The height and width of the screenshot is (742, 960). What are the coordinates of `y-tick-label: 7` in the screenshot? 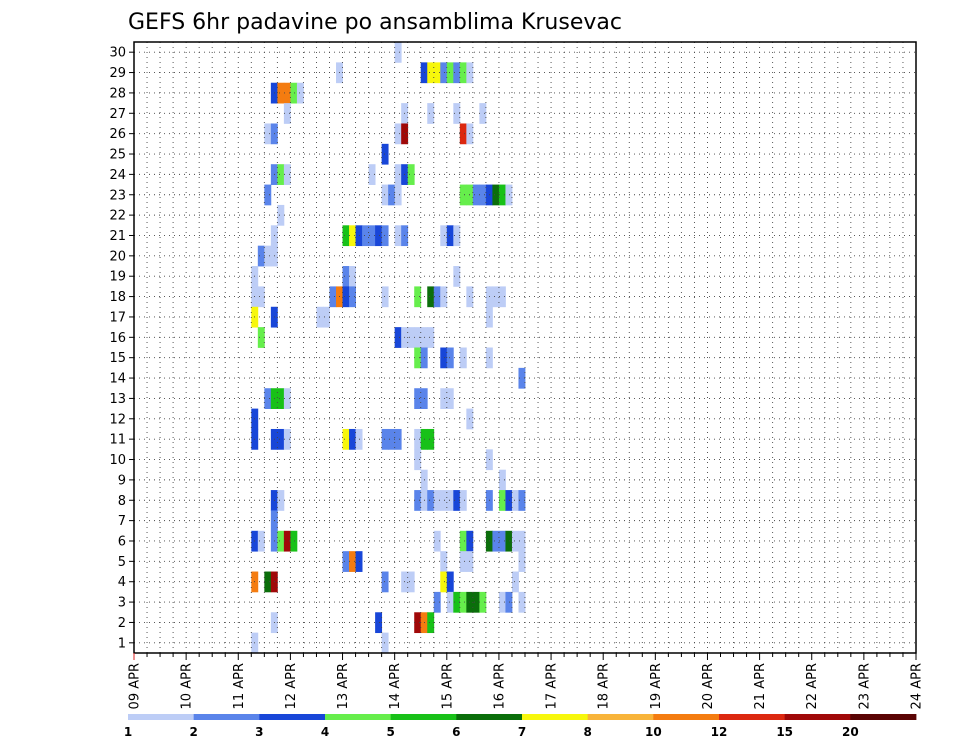 It's located at (122, 521).